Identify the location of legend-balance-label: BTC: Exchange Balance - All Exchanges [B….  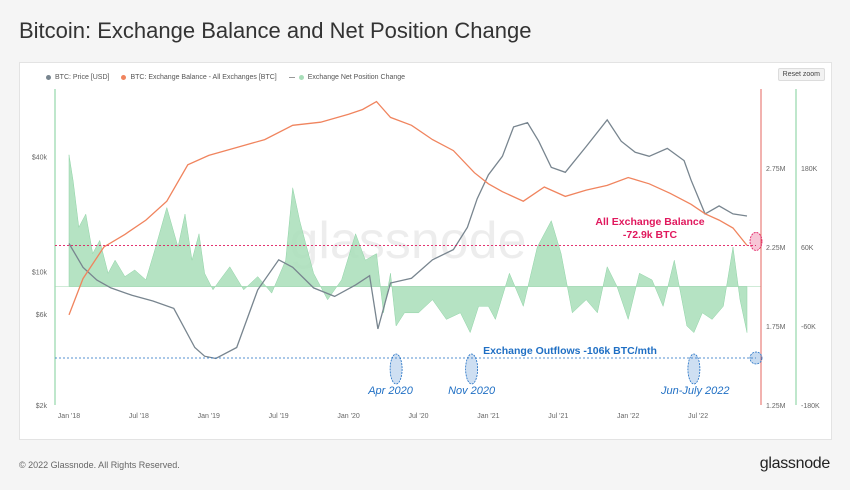
(203, 77).